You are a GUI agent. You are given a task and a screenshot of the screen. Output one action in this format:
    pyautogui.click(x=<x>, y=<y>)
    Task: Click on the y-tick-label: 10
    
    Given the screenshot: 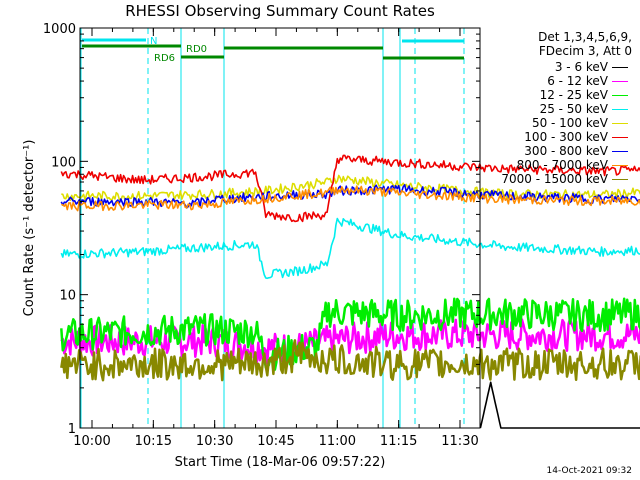 What is the action you would take?
    pyautogui.click(x=67, y=296)
    